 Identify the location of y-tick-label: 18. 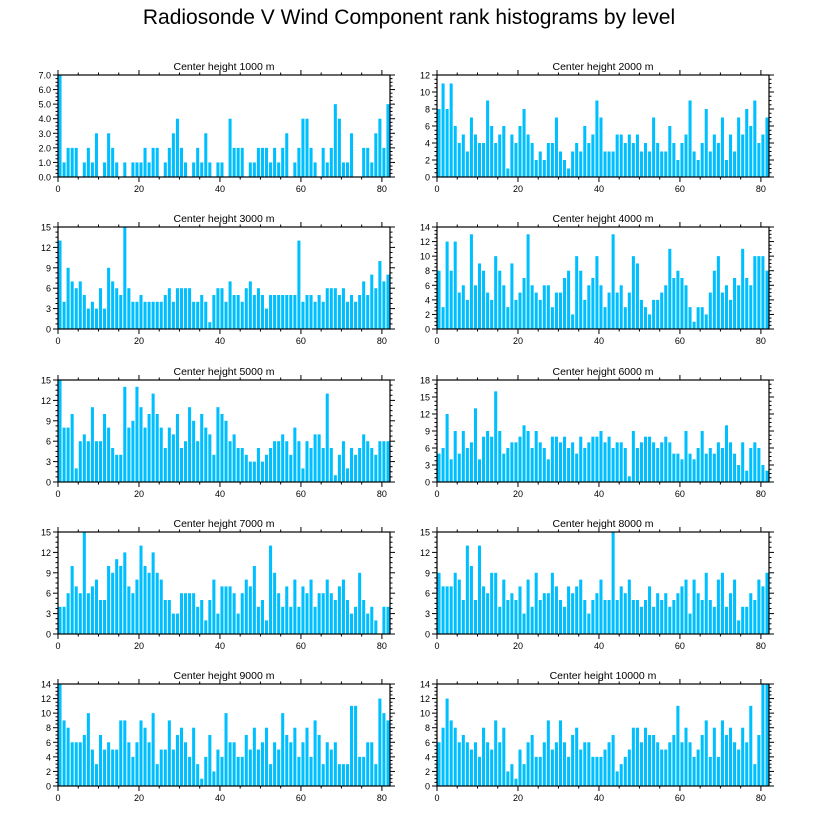
(425, 381).